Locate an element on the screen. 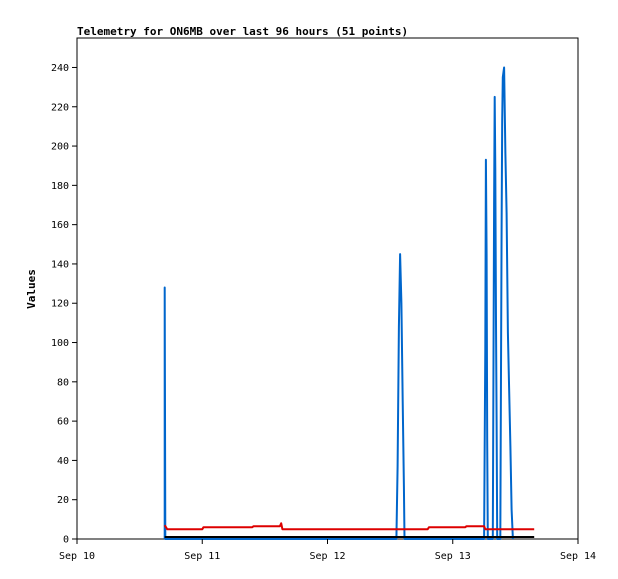 Image resolution: width=618 pixels, height=579 pixels. y-tick-label: 240 is located at coordinates (60, 68).